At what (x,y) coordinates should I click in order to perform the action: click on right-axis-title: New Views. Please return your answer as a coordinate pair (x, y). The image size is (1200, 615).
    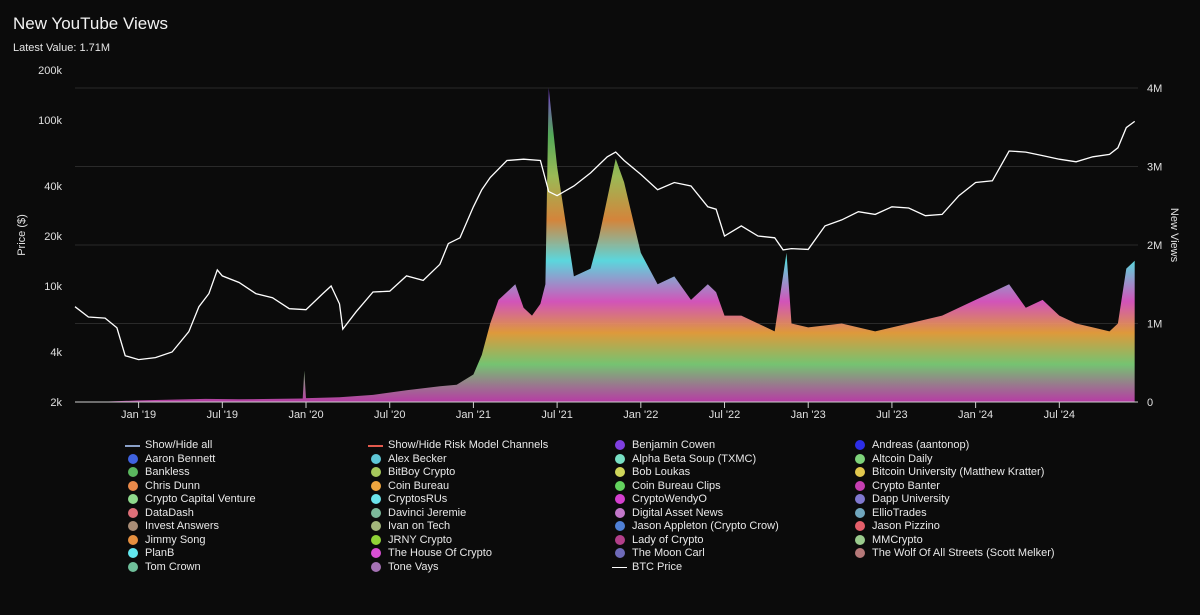
    Looking at the image, I should click on (1174, 235).